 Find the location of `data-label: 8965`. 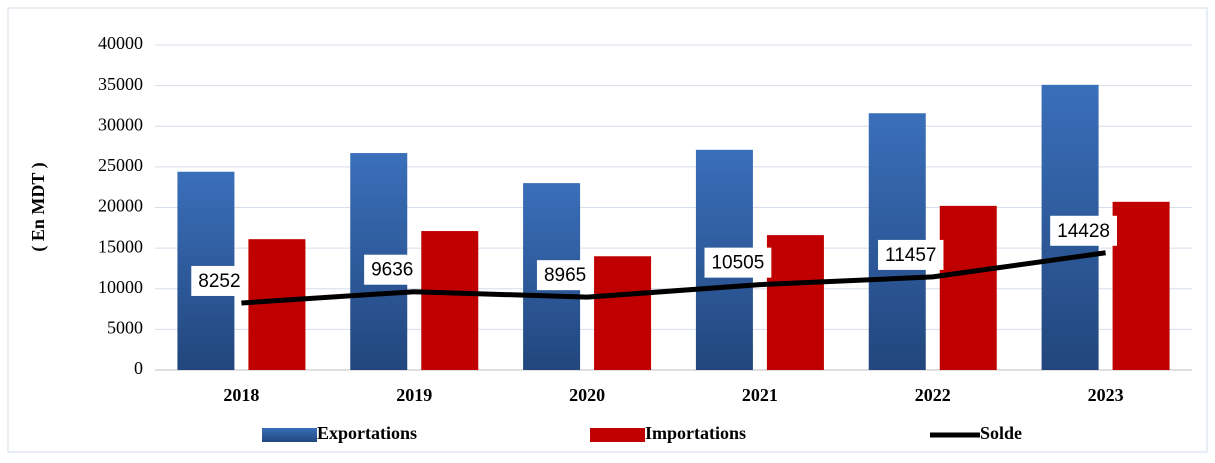

data-label: 8965 is located at coordinates (565, 275).